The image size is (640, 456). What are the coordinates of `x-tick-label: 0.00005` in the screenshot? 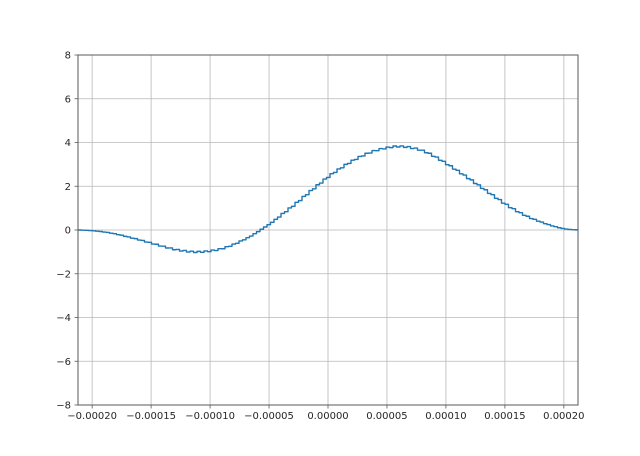 It's located at (386, 416).